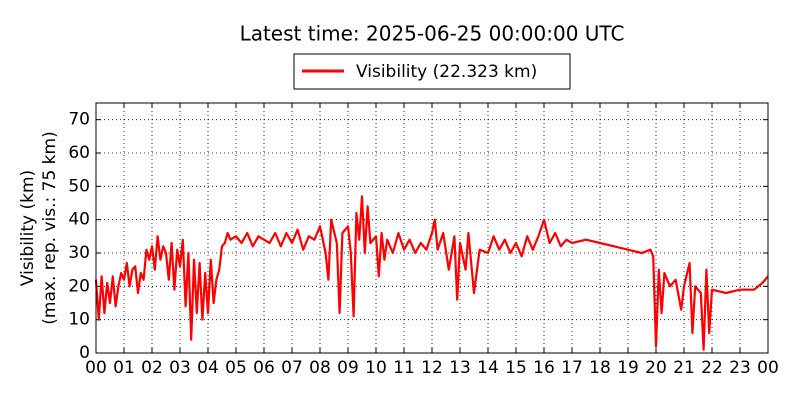 The image size is (800, 400). I want to click on x-tick-label: 18, so click(600, 368).